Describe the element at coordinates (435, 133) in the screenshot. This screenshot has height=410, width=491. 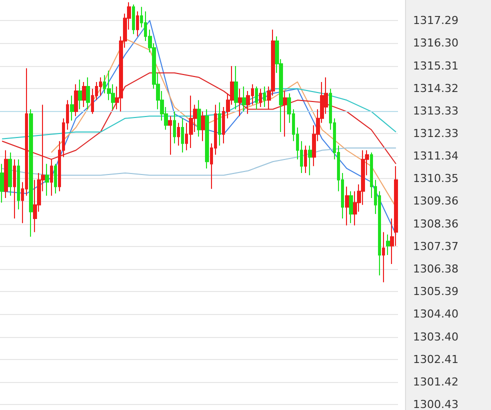
I see `y-tick-label: 1312.33` at that location.